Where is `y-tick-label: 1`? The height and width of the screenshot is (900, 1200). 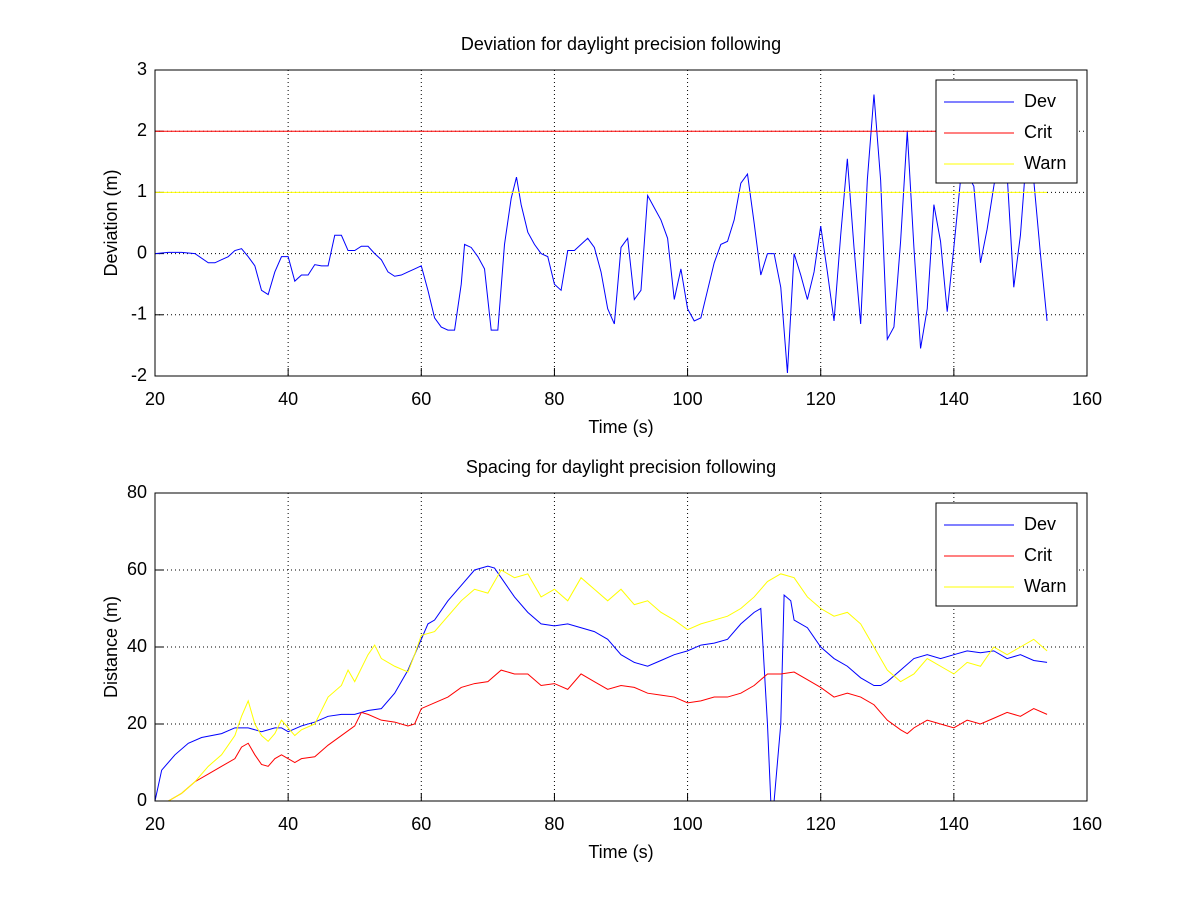 y-tick-label: 1 is located at coordinates (142, 191).